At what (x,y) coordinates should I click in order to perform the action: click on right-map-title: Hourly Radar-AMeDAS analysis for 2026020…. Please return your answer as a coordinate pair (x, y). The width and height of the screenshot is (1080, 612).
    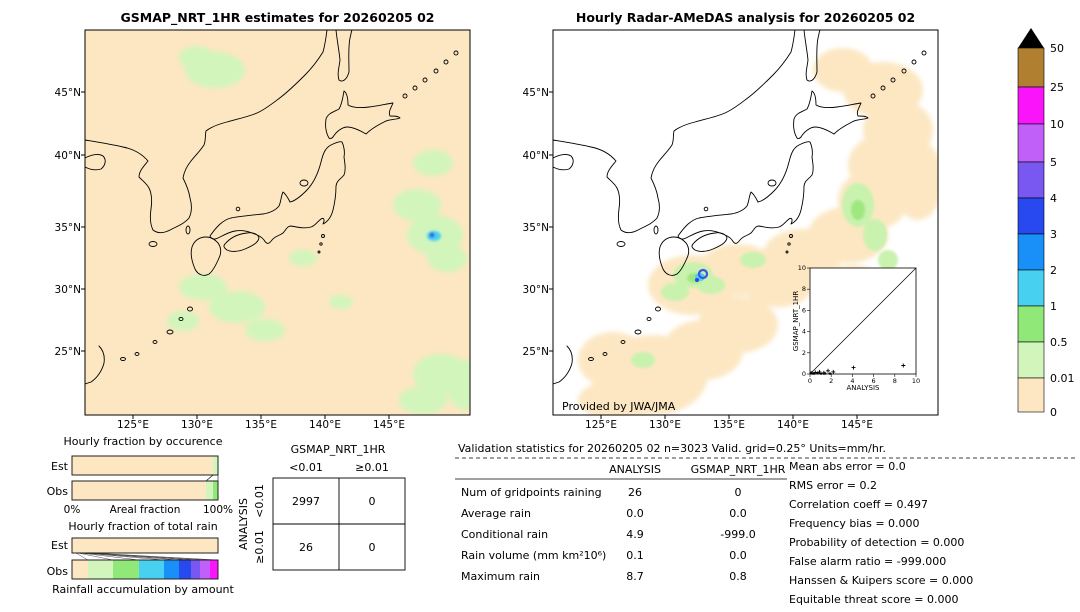
    Looking at the image, I should click on (745, 17).